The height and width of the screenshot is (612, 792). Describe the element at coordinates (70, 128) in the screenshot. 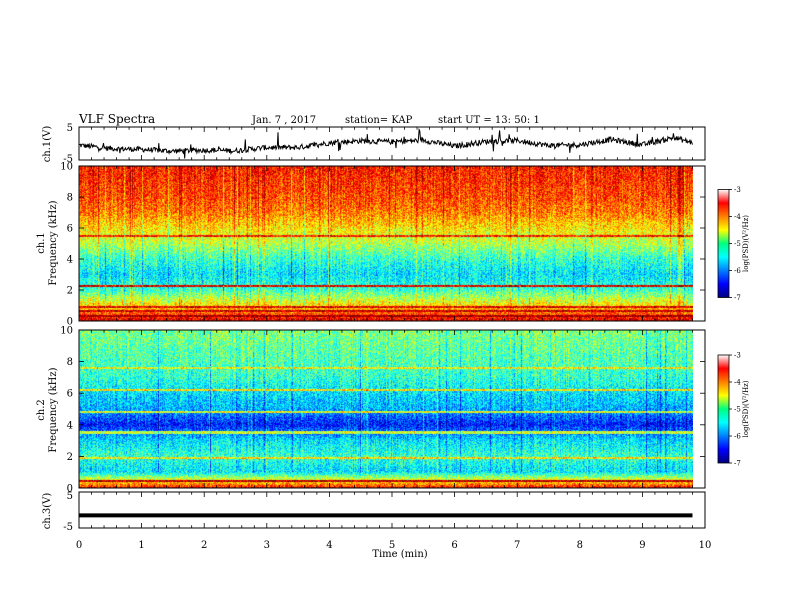

I see `ch1-ytick-top: 5` at that location.